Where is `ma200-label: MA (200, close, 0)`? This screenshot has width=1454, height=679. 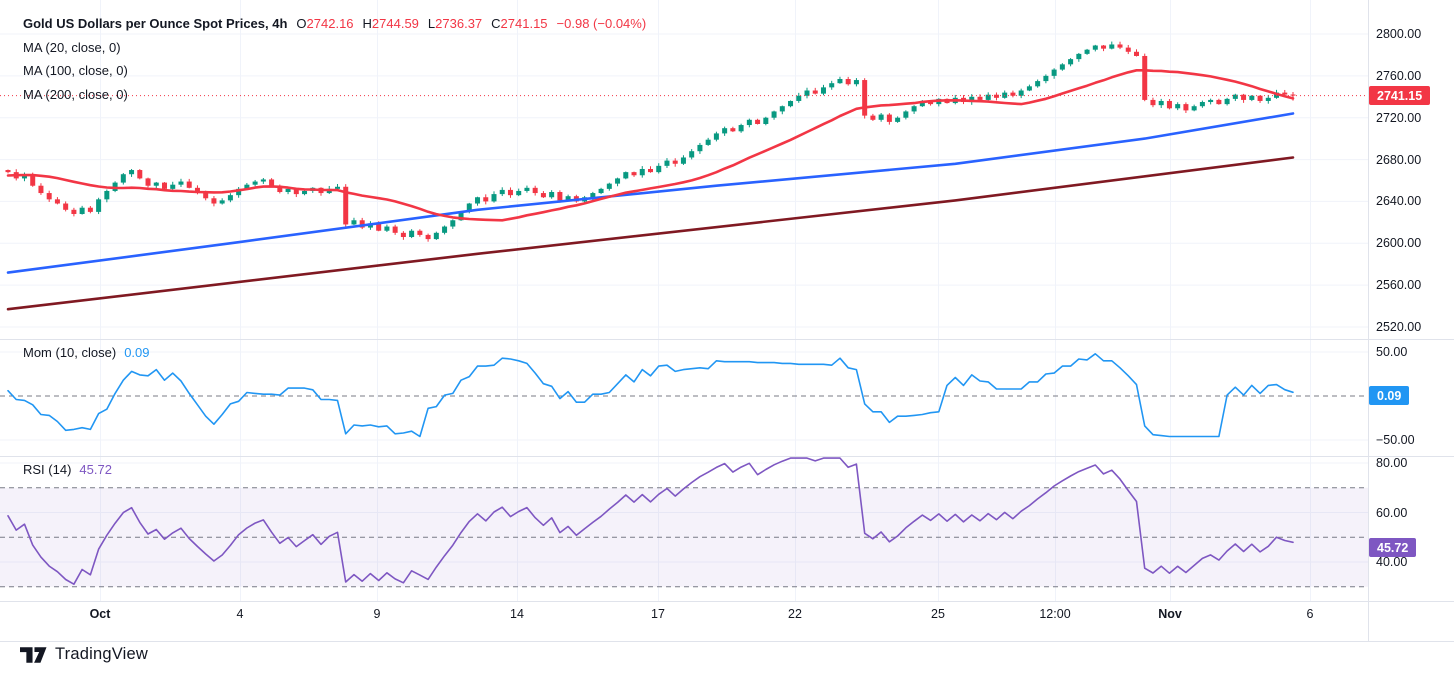 ma200-label: MA (200, close, 0) is located at coordinates (75, 95).